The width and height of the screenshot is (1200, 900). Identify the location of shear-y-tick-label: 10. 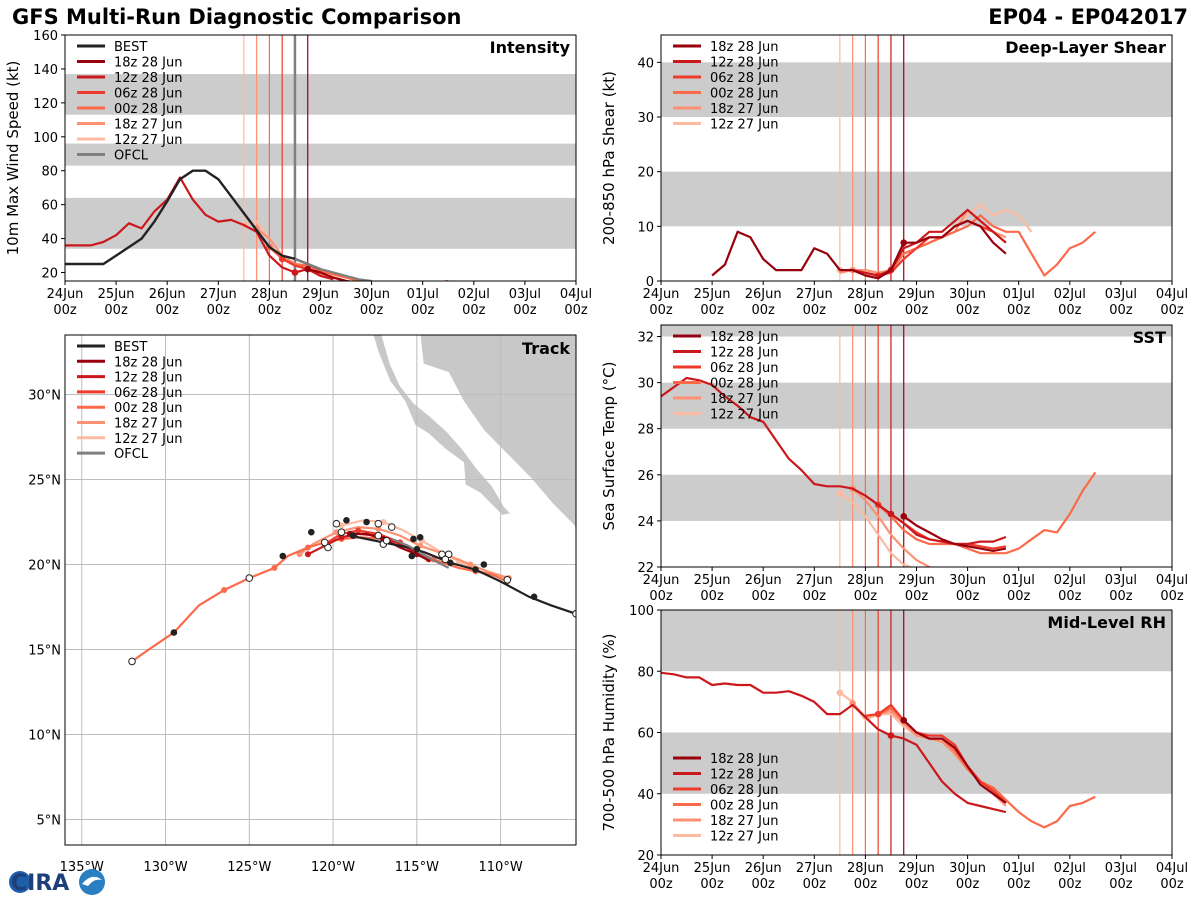
(645, 227).